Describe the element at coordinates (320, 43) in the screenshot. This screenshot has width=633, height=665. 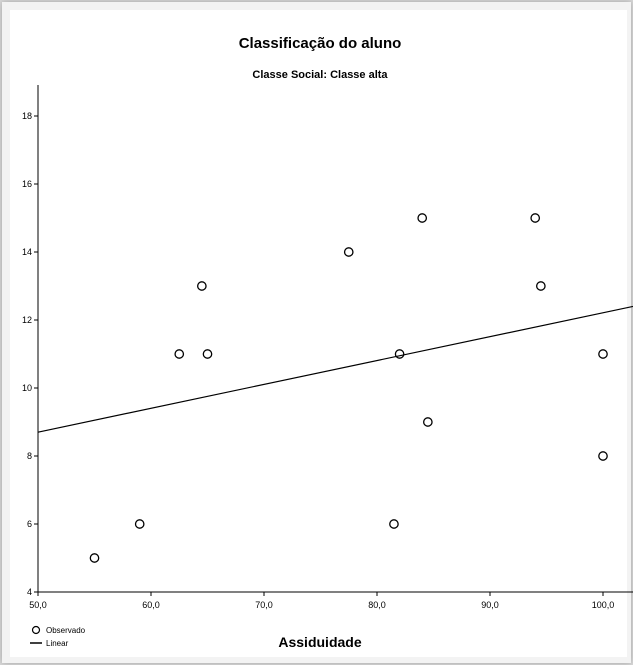
I see `chart-title: Classificação do aluno` at that location.